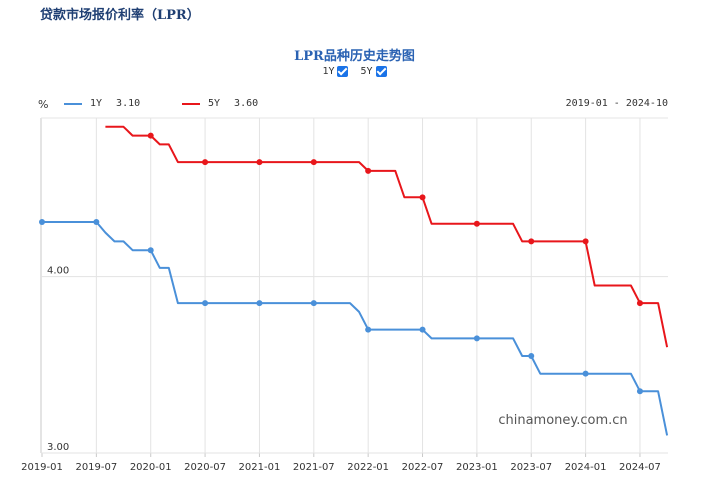 The width and height of the screenshot is (709, 481). Describe the element at coordinates (354, 71) in the screenshot. I see `series-toggles: 1Y 5Y` at that location.